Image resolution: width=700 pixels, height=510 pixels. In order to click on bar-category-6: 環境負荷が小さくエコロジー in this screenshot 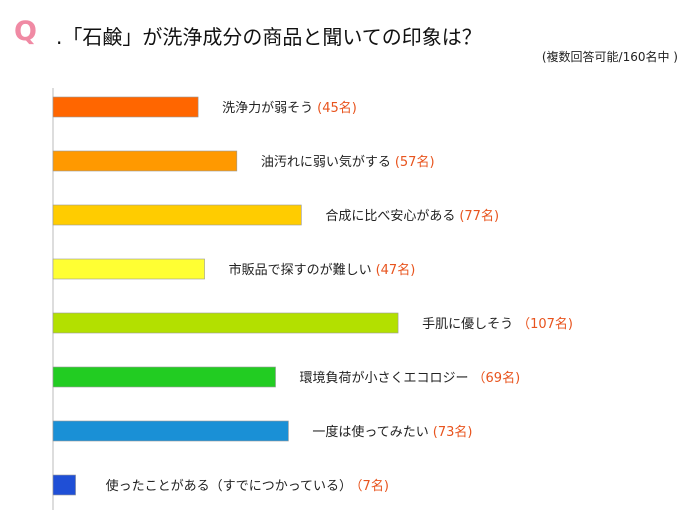, I will do `click(384, 378)`.